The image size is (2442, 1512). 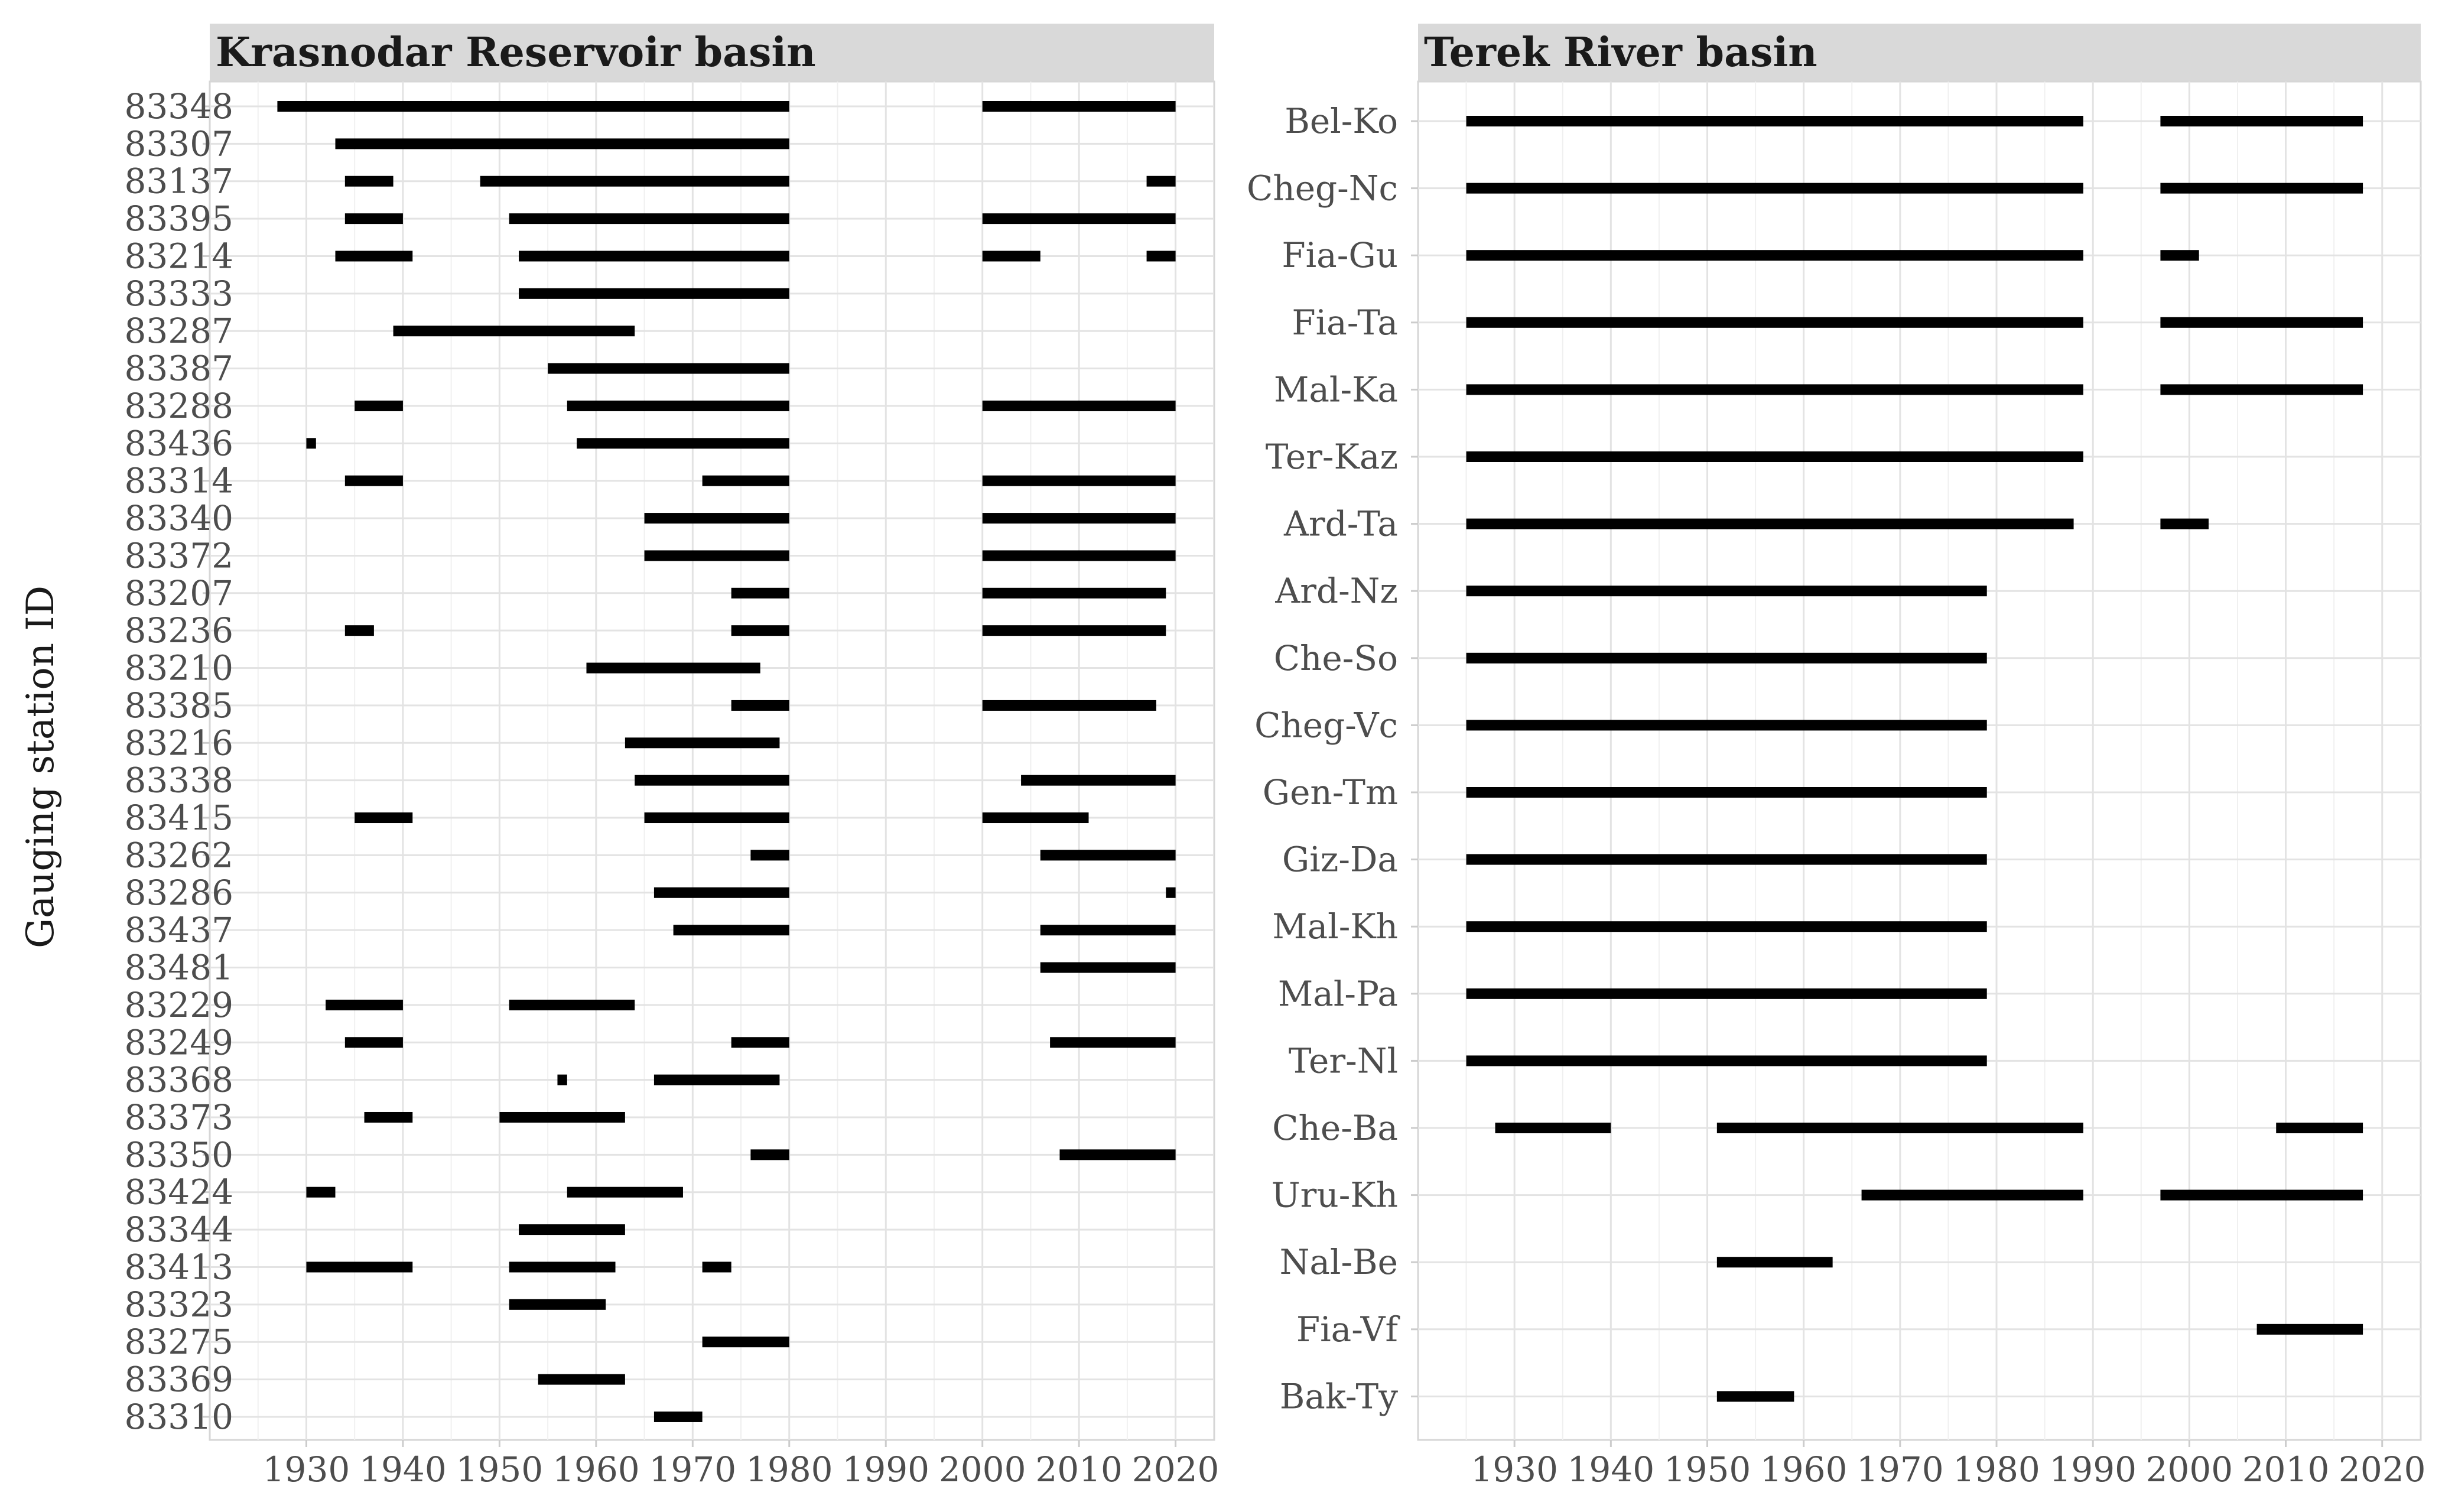 What do you see at coordinates (1340, 860) in the screenshot?
I see `y-tick-label: Giz-Da` at bounding box center [1340, 860].